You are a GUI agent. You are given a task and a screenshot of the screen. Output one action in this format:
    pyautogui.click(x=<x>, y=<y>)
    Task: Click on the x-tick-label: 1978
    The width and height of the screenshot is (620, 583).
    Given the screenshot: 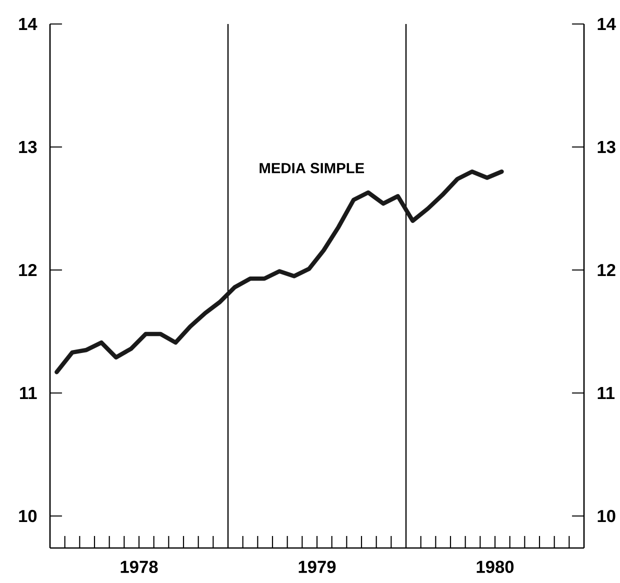 What is the action you would take?
    pyautogui.click(x=139, y=566)
    